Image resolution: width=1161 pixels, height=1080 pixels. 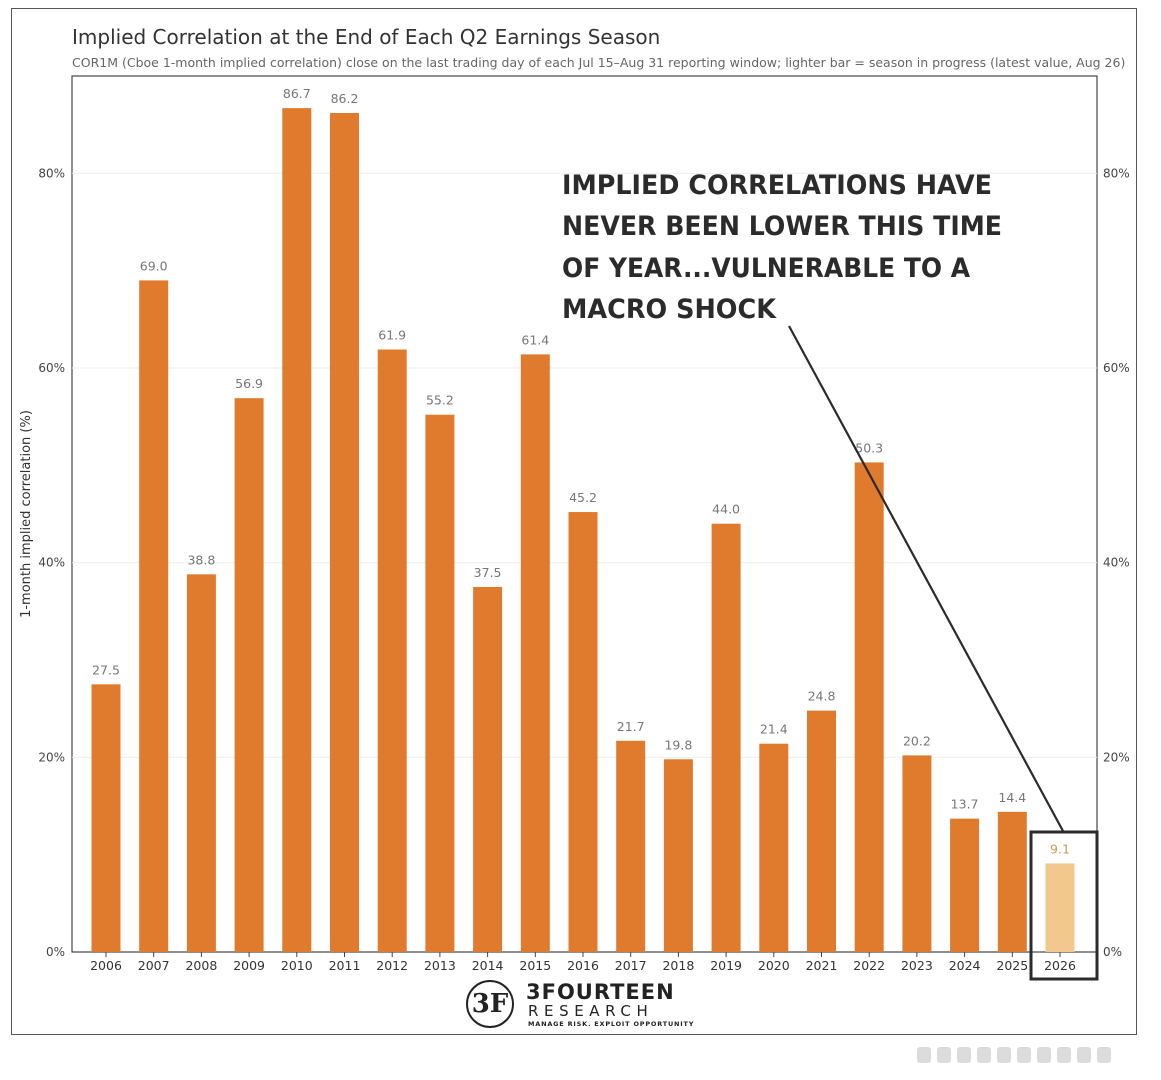 What do you see at coordinates (777, 185) in the screenshot?
I see `annotation-line-1: IMPLIED CORRELATIONS HAVE` at bounding box center [777, 185].